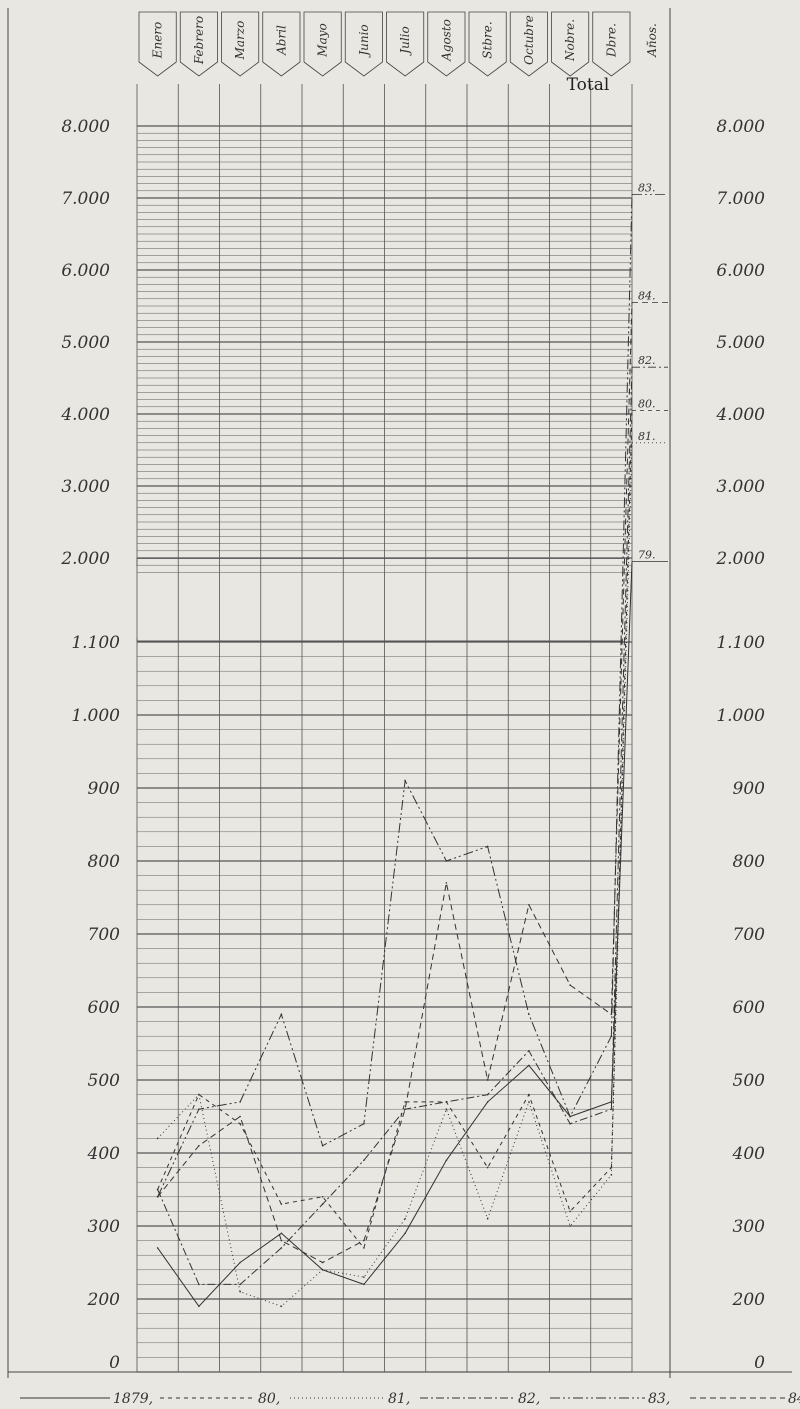  I want to click on y-tick-left: 600, so click(104, 1008).